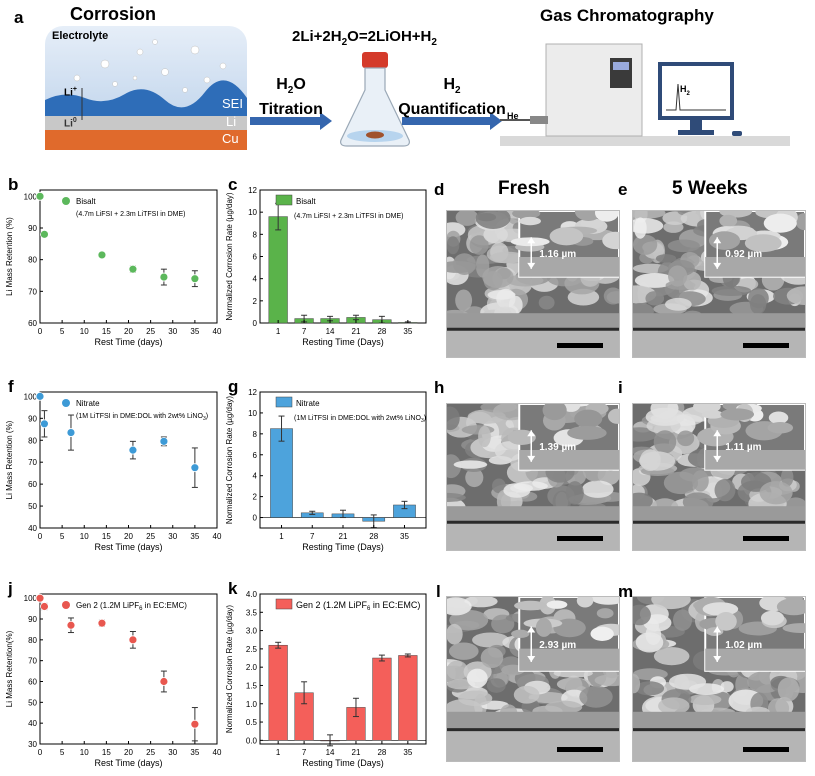 This screenshot has width=815, height=776. I want to click on y-tick-label: 70, so click(32, 661).